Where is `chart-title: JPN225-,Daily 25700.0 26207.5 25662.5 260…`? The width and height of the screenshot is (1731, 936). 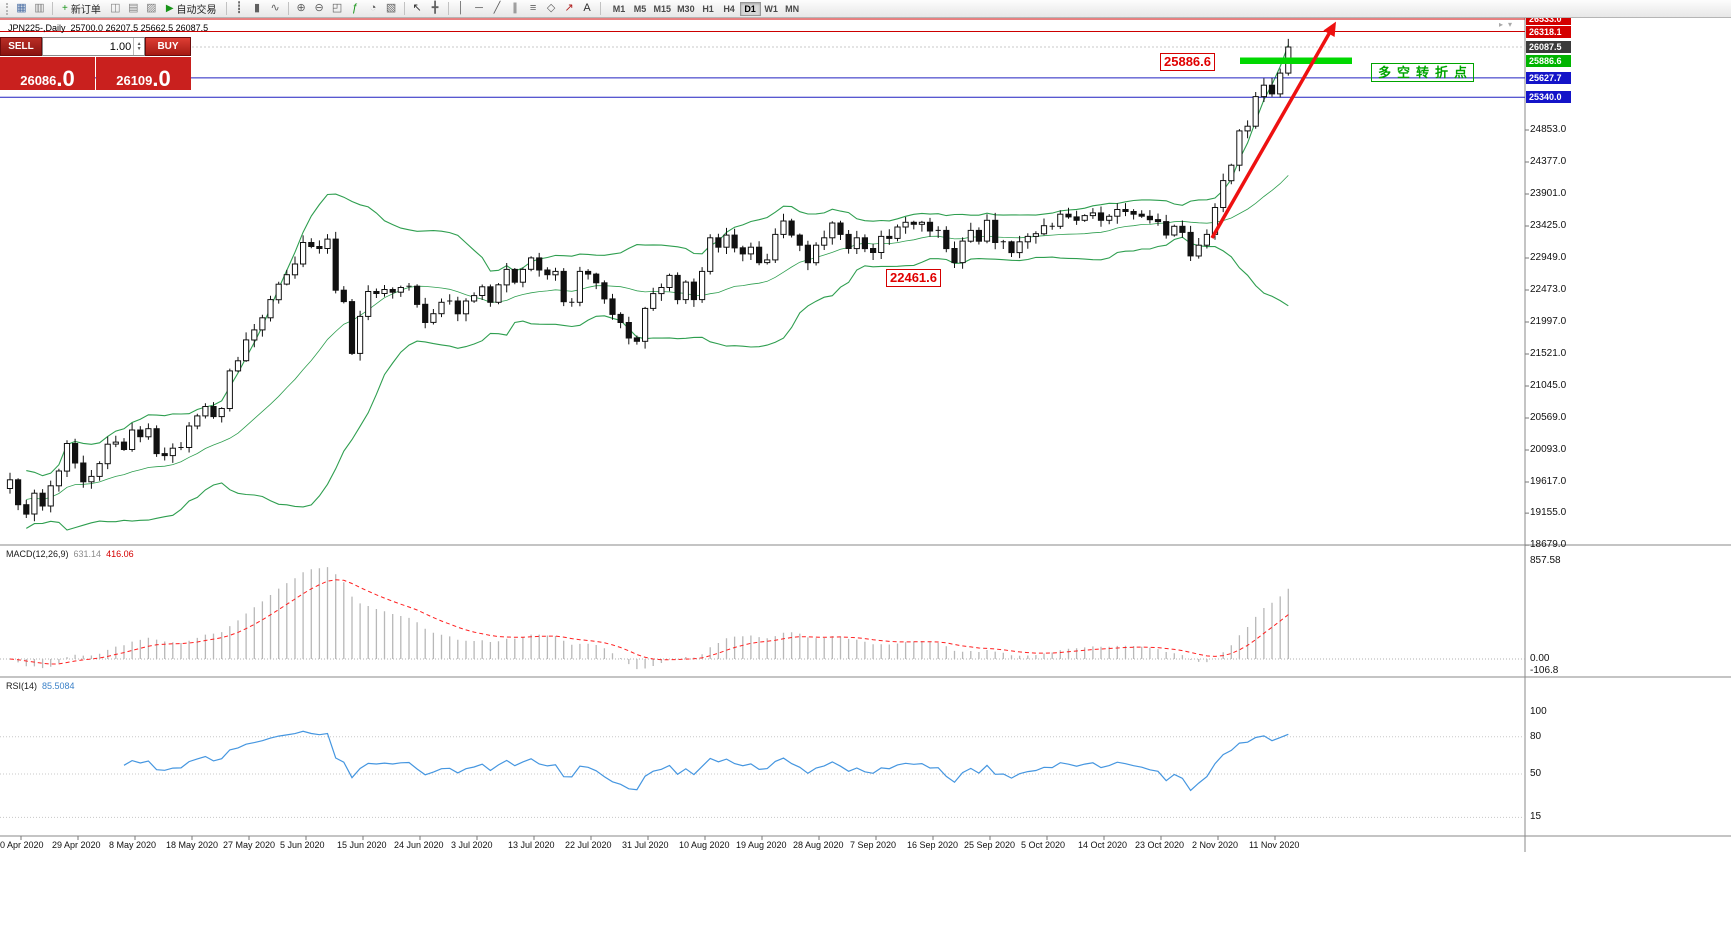 chart-title: JPN225-,Daily 25700.0 26207.5 25662.5 260… is located at coordinates (110, 28).